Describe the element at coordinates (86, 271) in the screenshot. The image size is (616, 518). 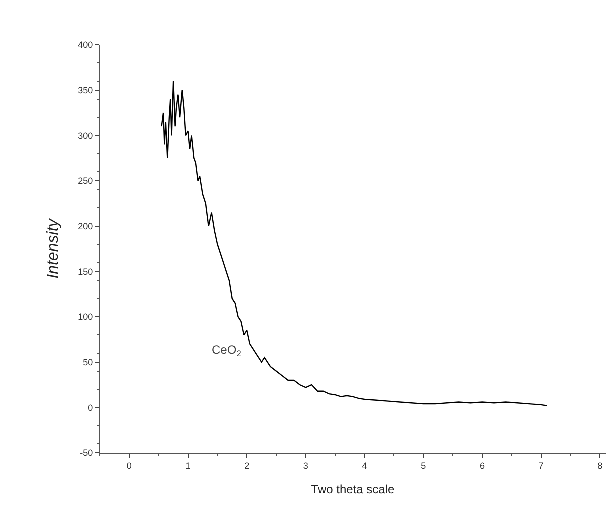
I see `y-tick-label: 150` at that location.